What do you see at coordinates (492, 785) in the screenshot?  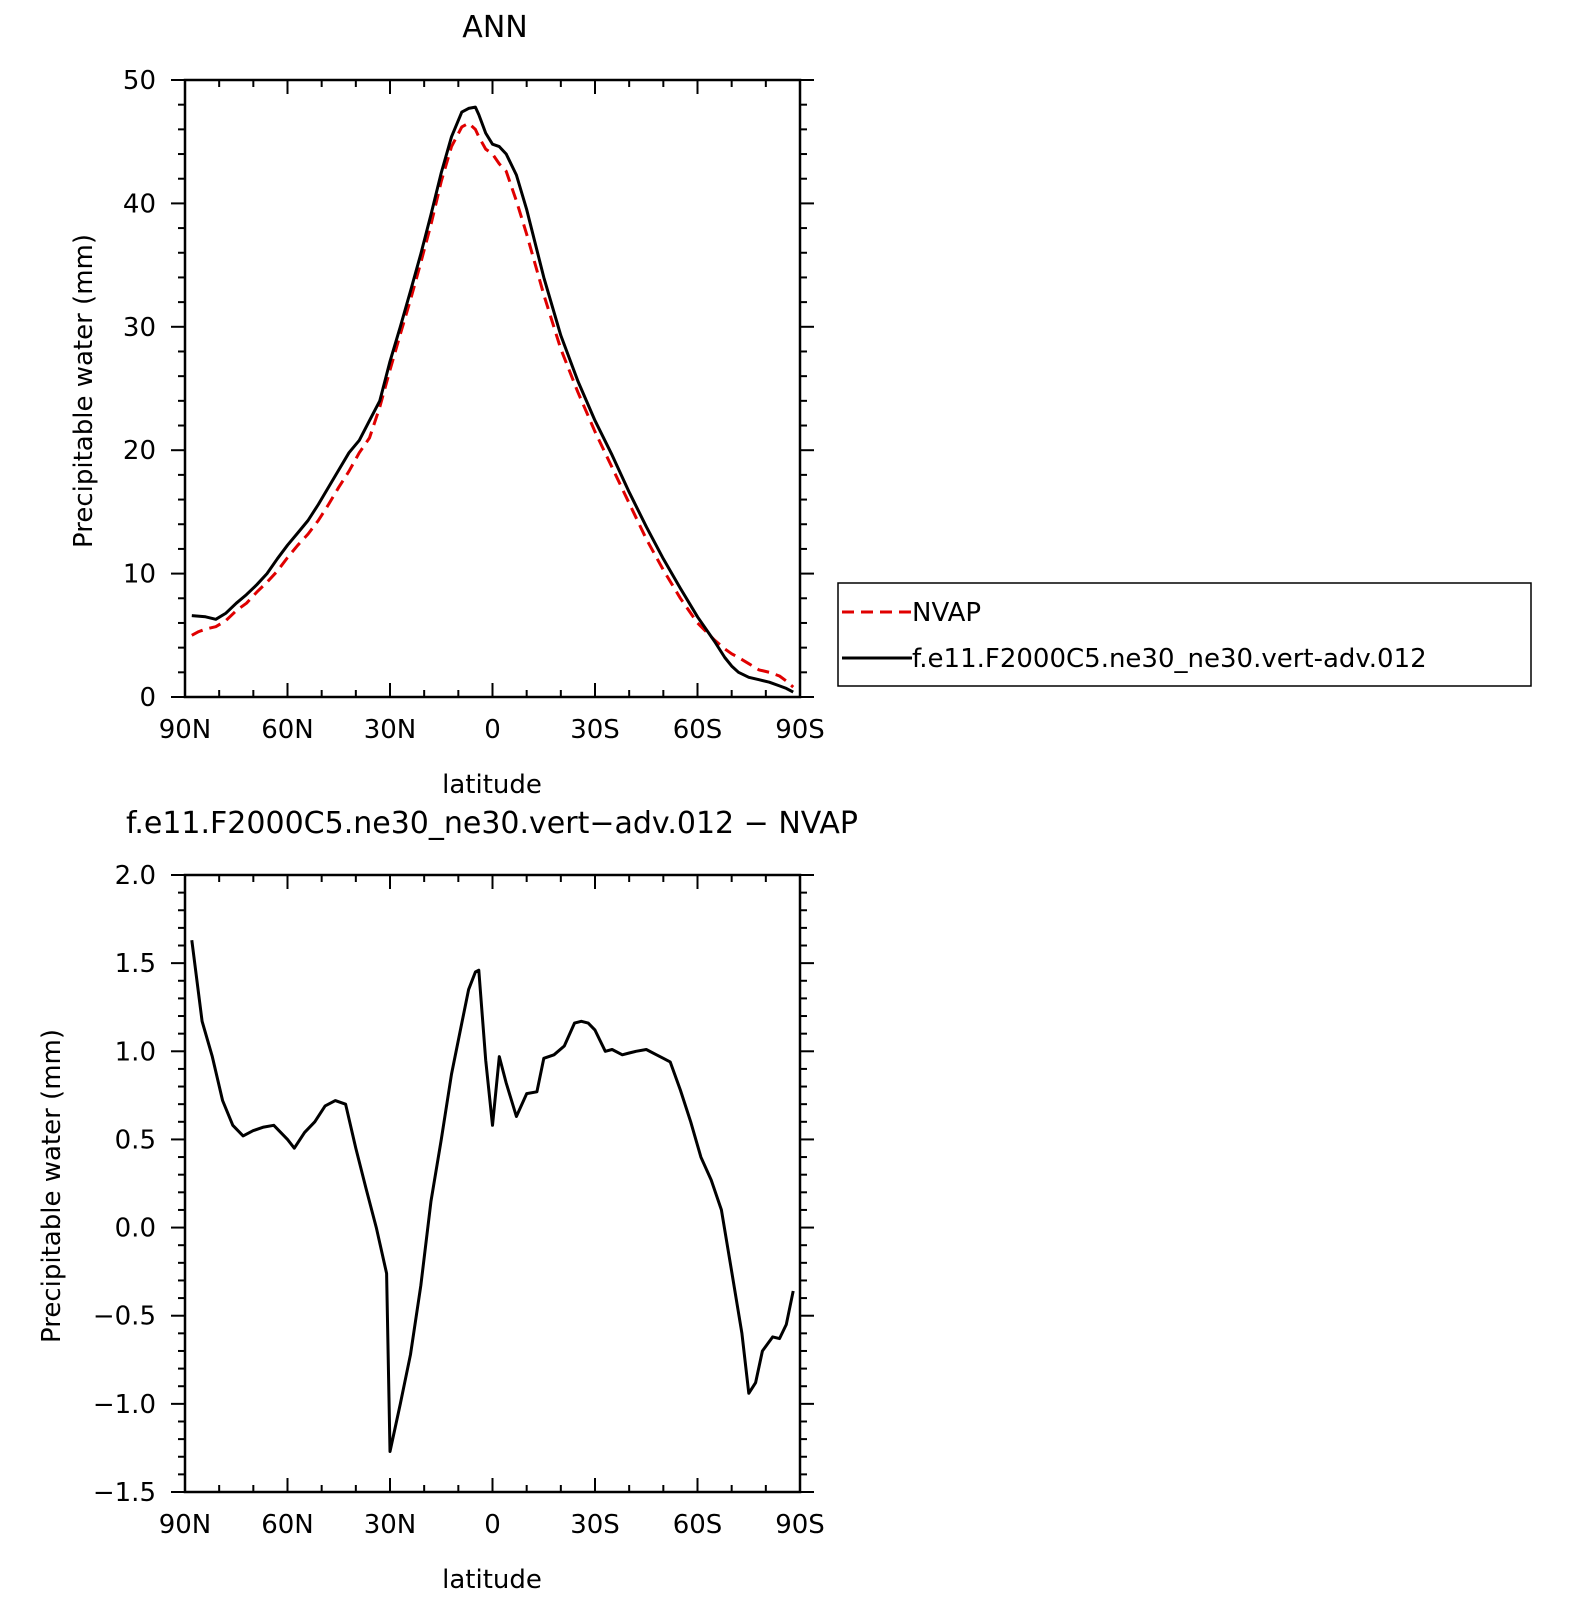 I see `top-x-axis-label: latitude` at bounding box center [492, 785].